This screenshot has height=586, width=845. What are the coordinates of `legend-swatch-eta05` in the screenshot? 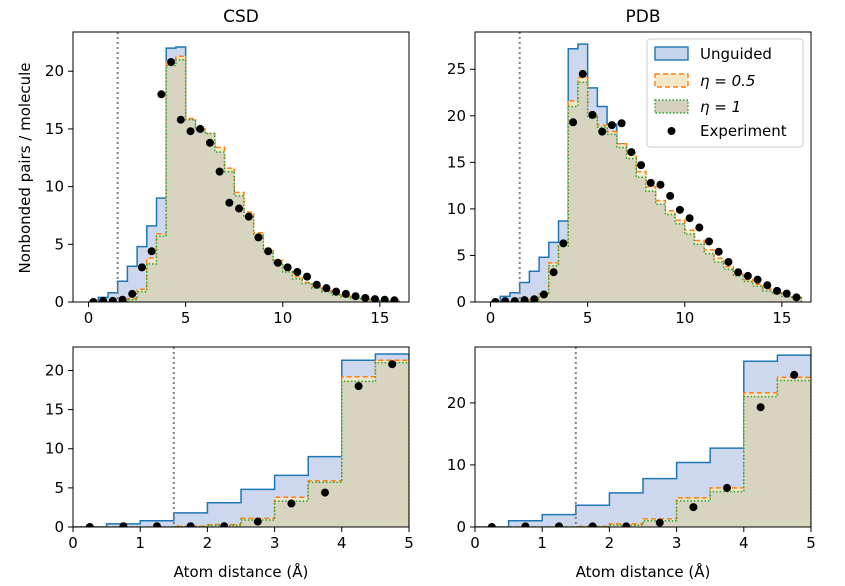 It's located at (671, 80).